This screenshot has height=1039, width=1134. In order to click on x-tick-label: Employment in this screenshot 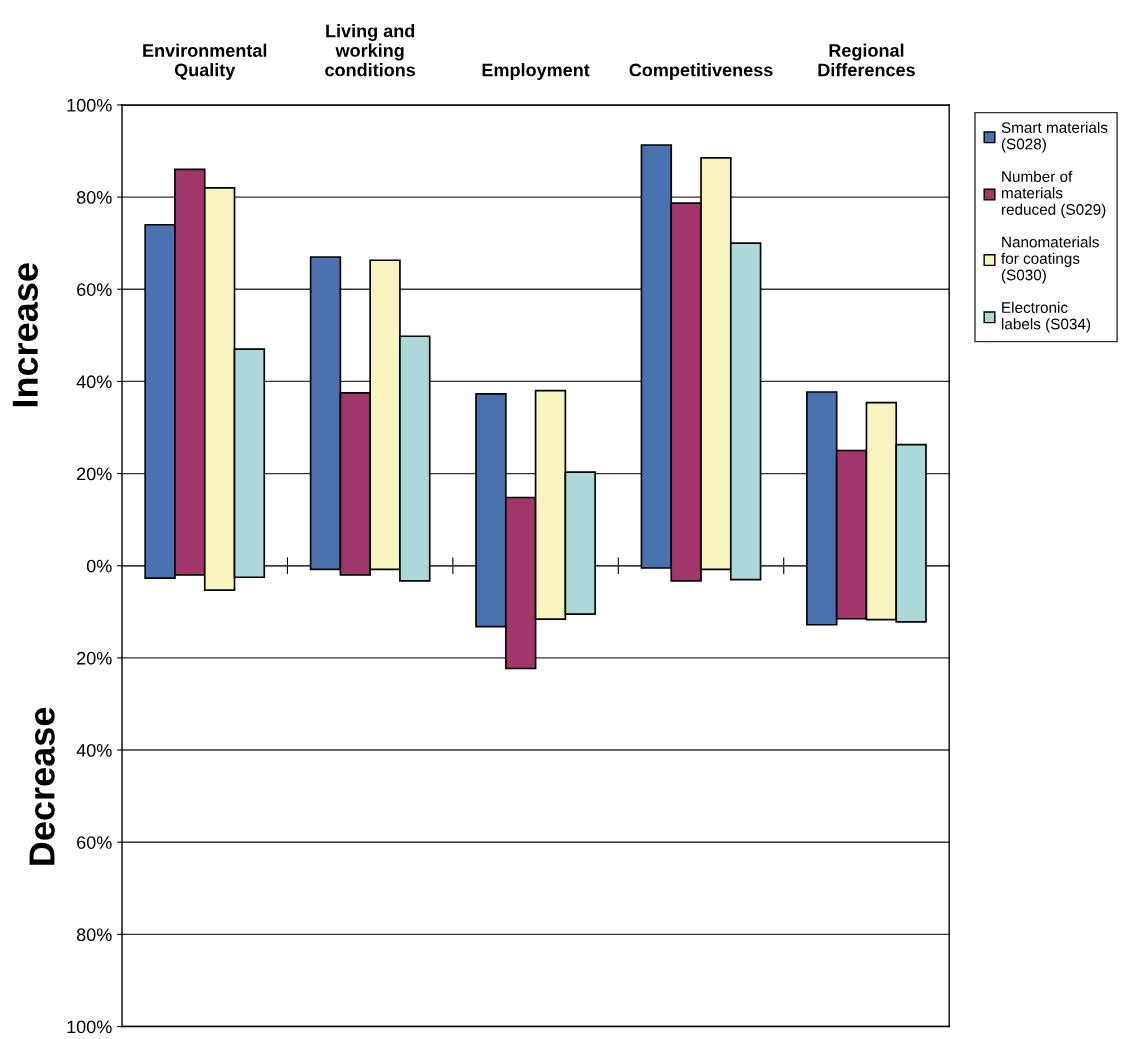, I will do `click(536, 71)`.